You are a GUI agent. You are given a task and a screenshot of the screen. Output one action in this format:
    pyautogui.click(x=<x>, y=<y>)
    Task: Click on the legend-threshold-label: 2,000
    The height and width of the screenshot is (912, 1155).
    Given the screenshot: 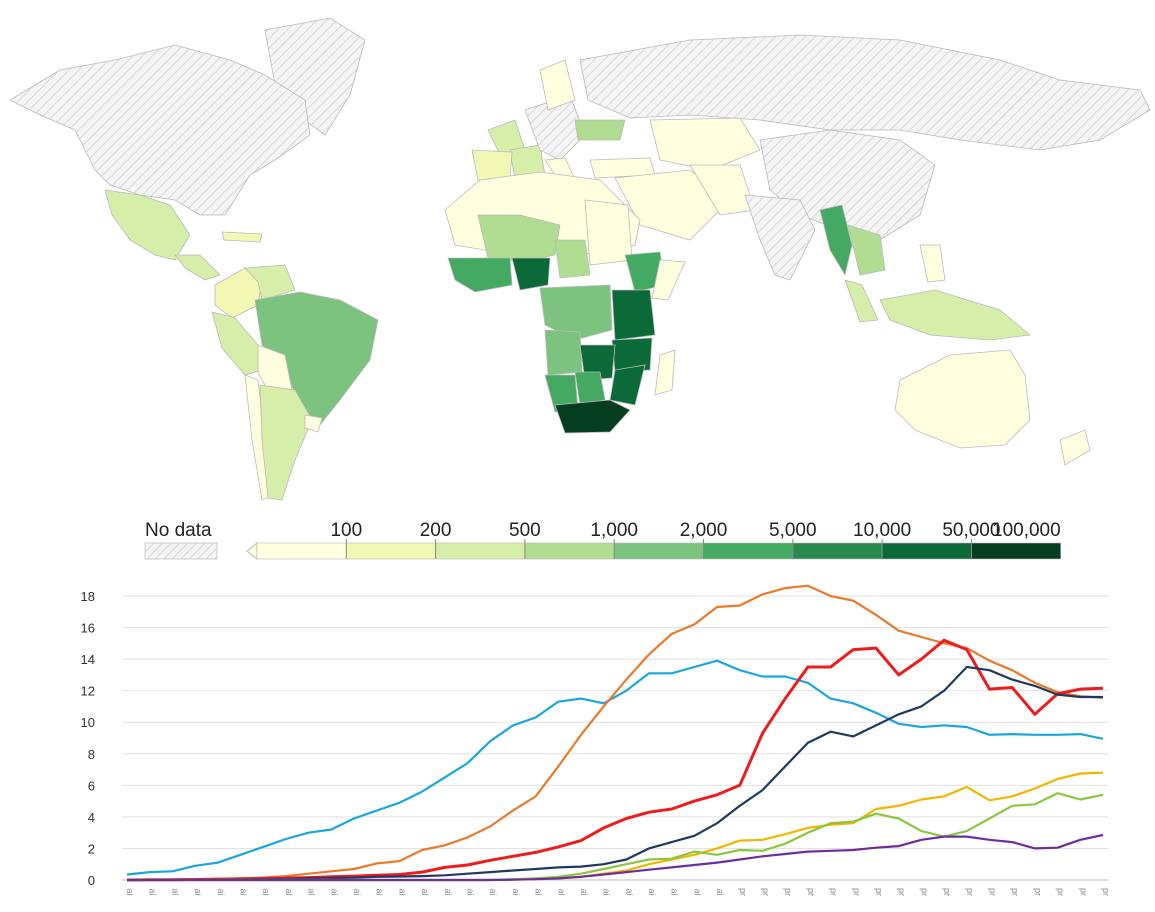 What is the action you would take?
    pyautogui.click(x=704, y=530)
    